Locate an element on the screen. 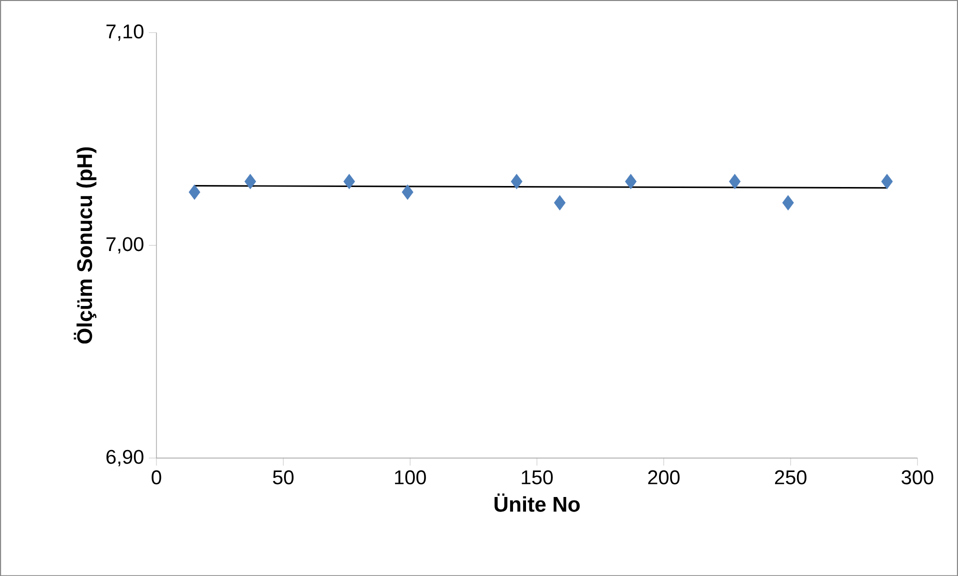  y-tick-label: 7,10 is located at coordinates (125, 32).